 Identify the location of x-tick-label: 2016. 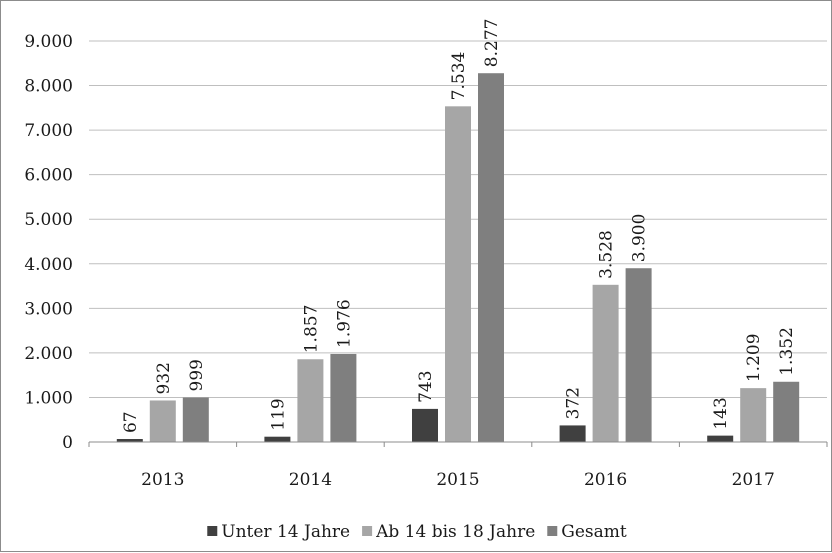
(605, 480).